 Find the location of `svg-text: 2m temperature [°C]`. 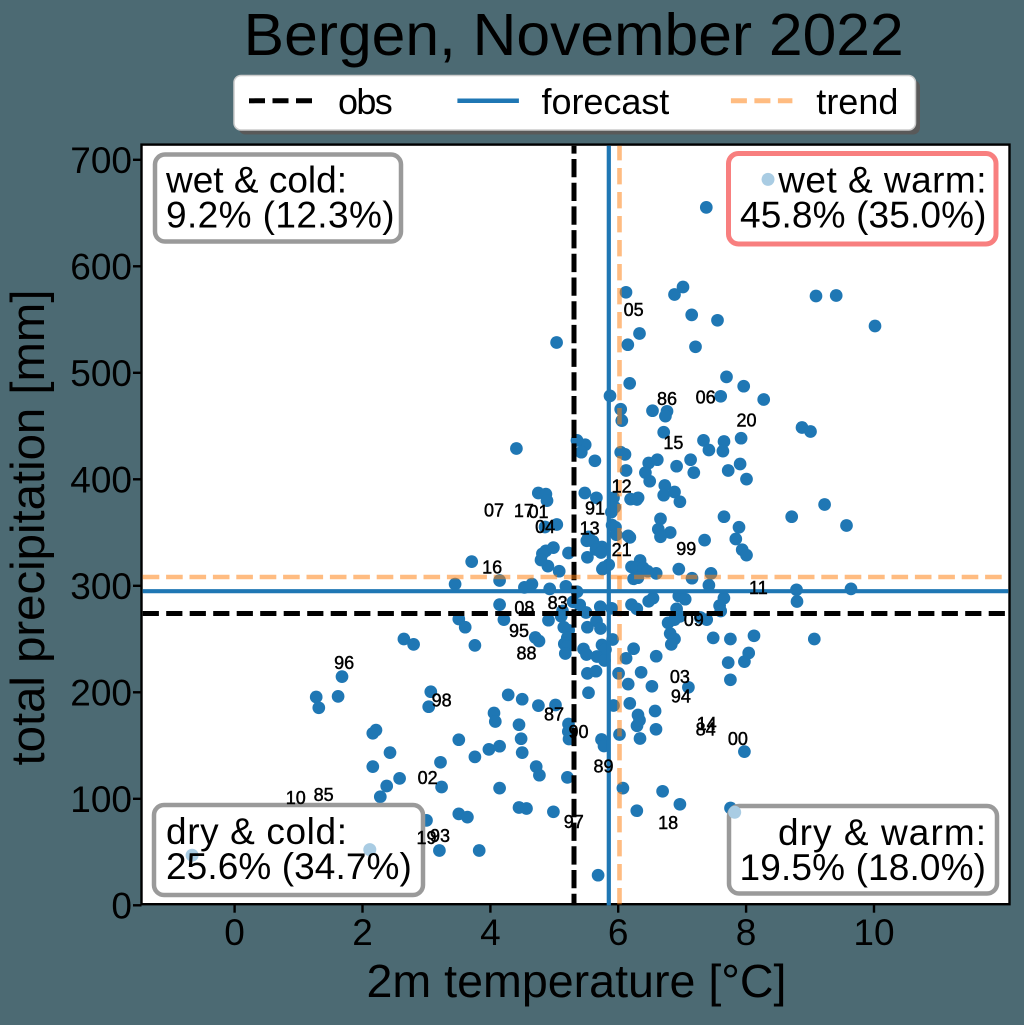

svg-text: 2m temperature [°C] is located at coordinates (577, 981).